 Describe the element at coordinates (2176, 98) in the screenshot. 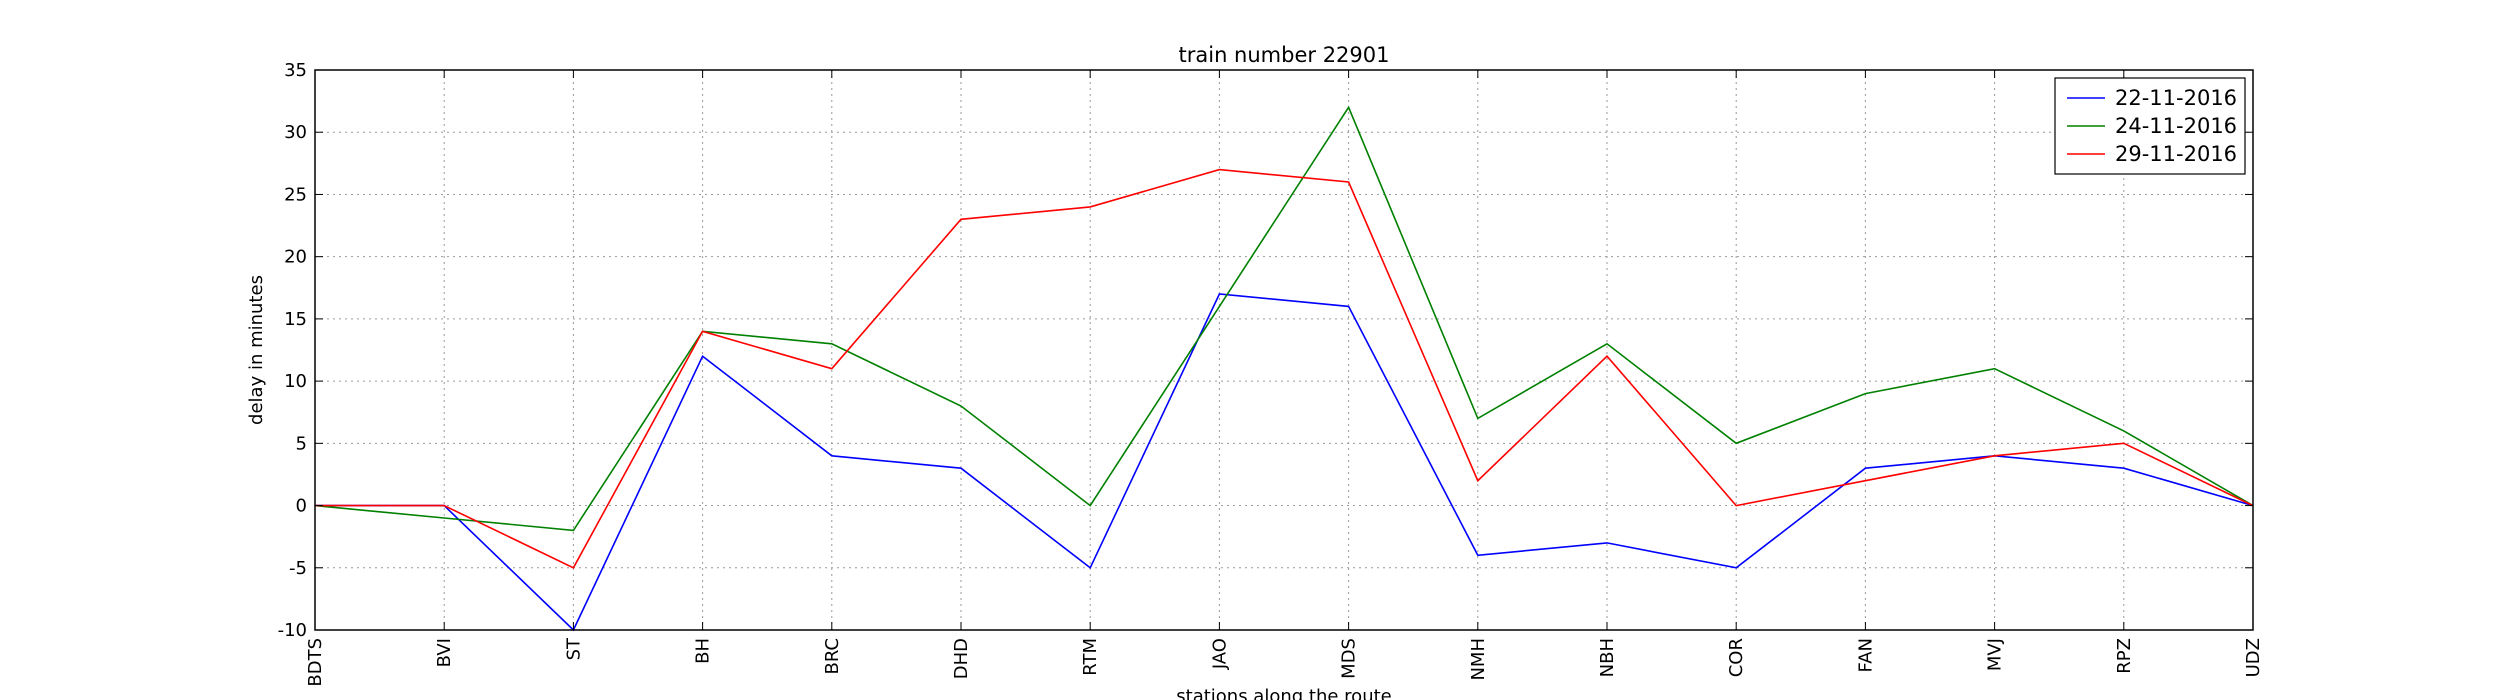

I see `legend-label: 22-11-2016` at that location.